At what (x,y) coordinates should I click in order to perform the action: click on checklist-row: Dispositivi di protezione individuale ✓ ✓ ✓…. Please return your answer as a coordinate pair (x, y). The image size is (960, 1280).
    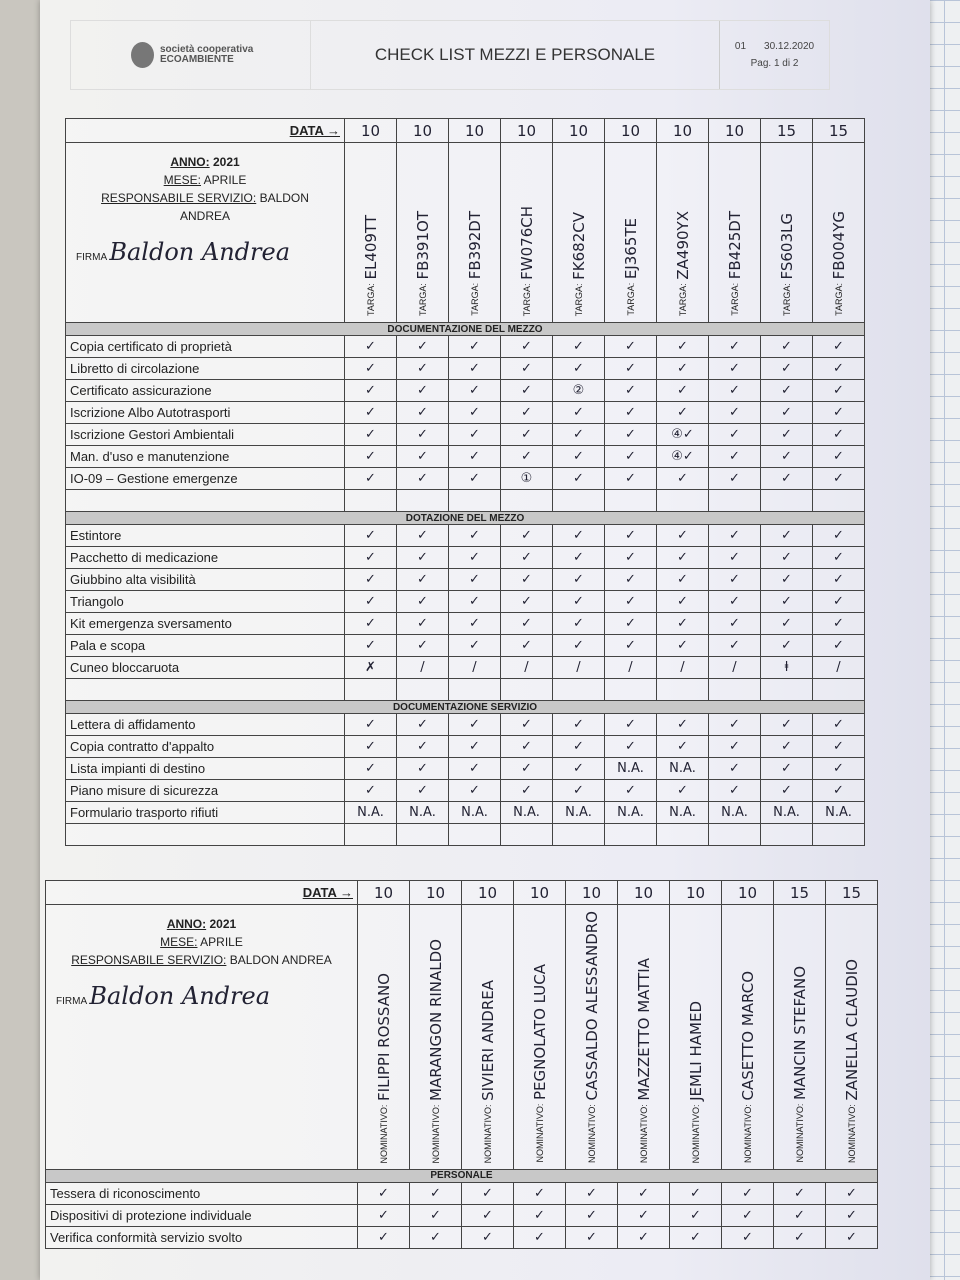
    Looking at the image, I should click on (461, 1215).